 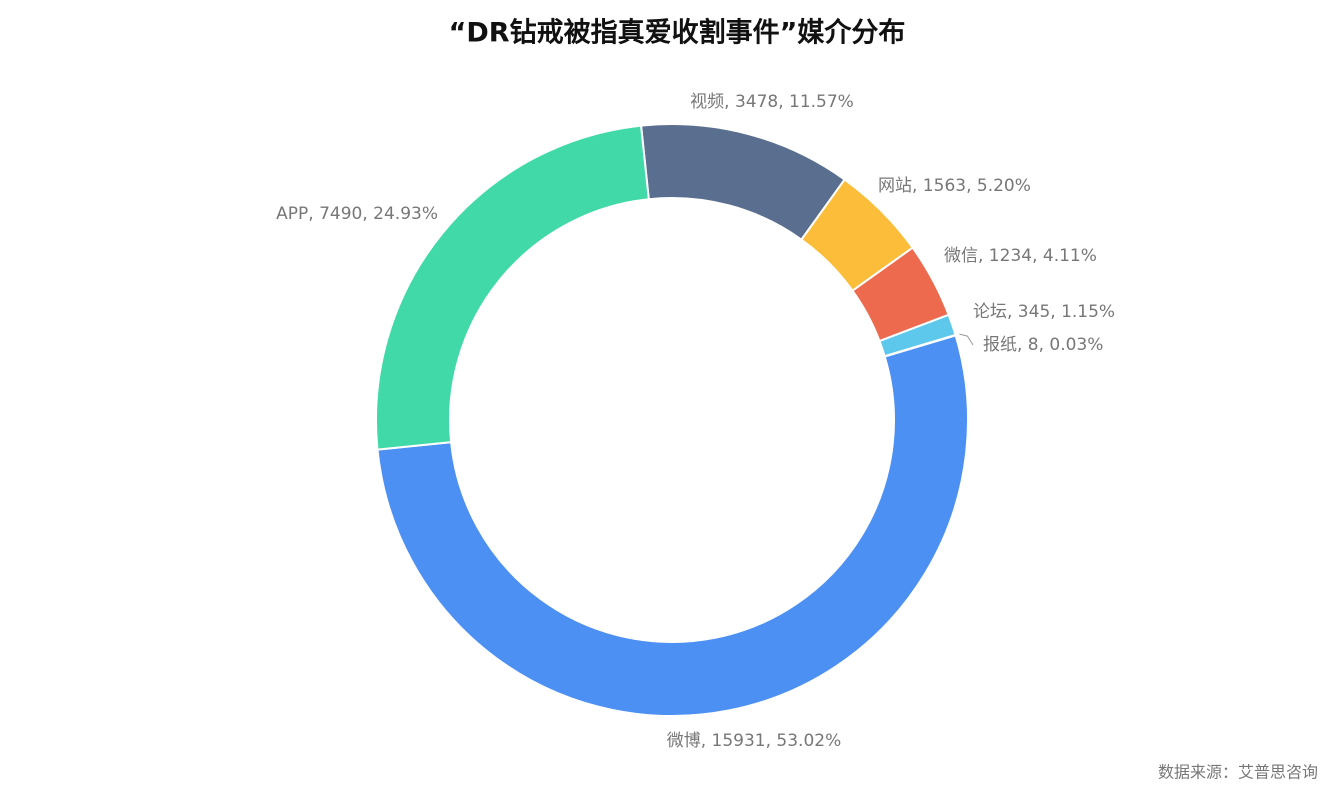 What do you see at coordinates (357, 214) in the screenshot?
I see `slice-label: APP, 7490, 24.93%` at bounding box center [357, 214].